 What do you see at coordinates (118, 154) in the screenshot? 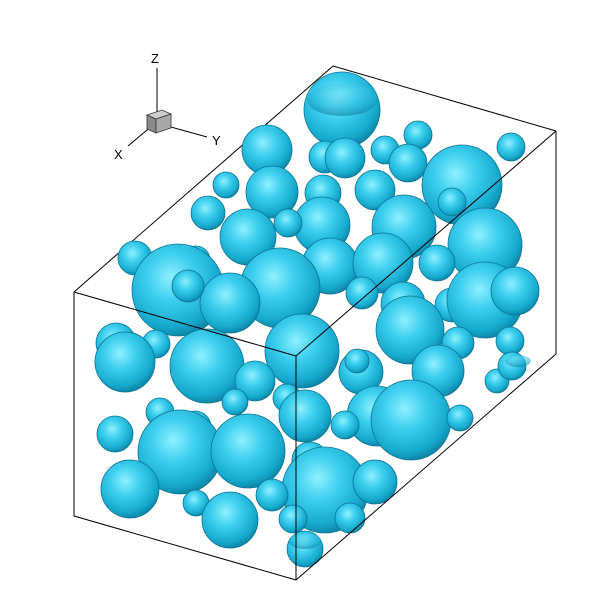
I see `x-axis-label: X` at bounding box center [118, 154].